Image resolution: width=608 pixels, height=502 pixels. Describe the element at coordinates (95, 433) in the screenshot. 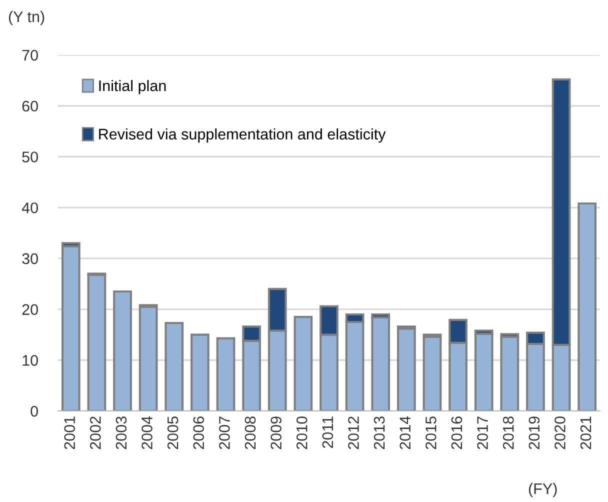

I see `x-tick-label: 2002` at that location.